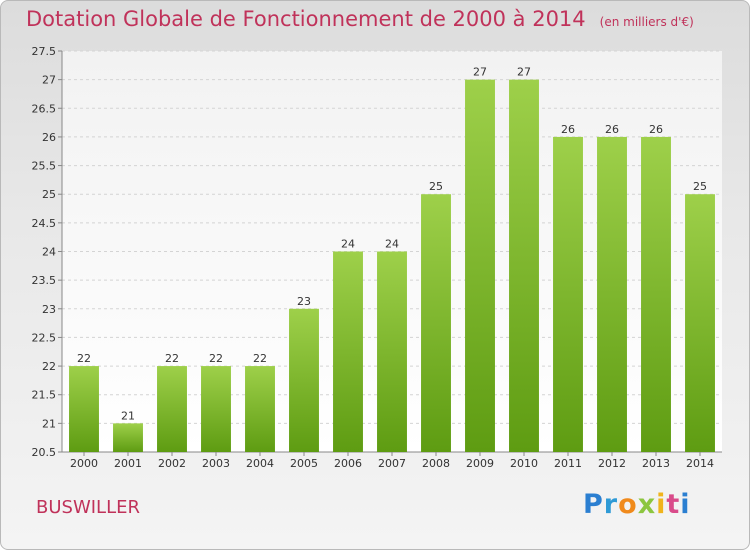  What do you see at coordinates (216, 463) in the screenshot?
I see `x-tick-label: 2003` at bounding box center [216, 463].